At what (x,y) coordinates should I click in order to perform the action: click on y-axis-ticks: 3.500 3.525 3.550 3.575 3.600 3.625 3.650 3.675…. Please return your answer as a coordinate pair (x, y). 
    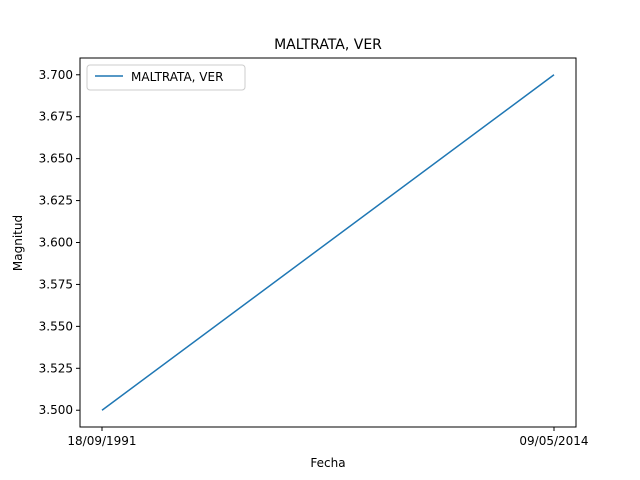
    Looking at the image, I should click on (59, 242).